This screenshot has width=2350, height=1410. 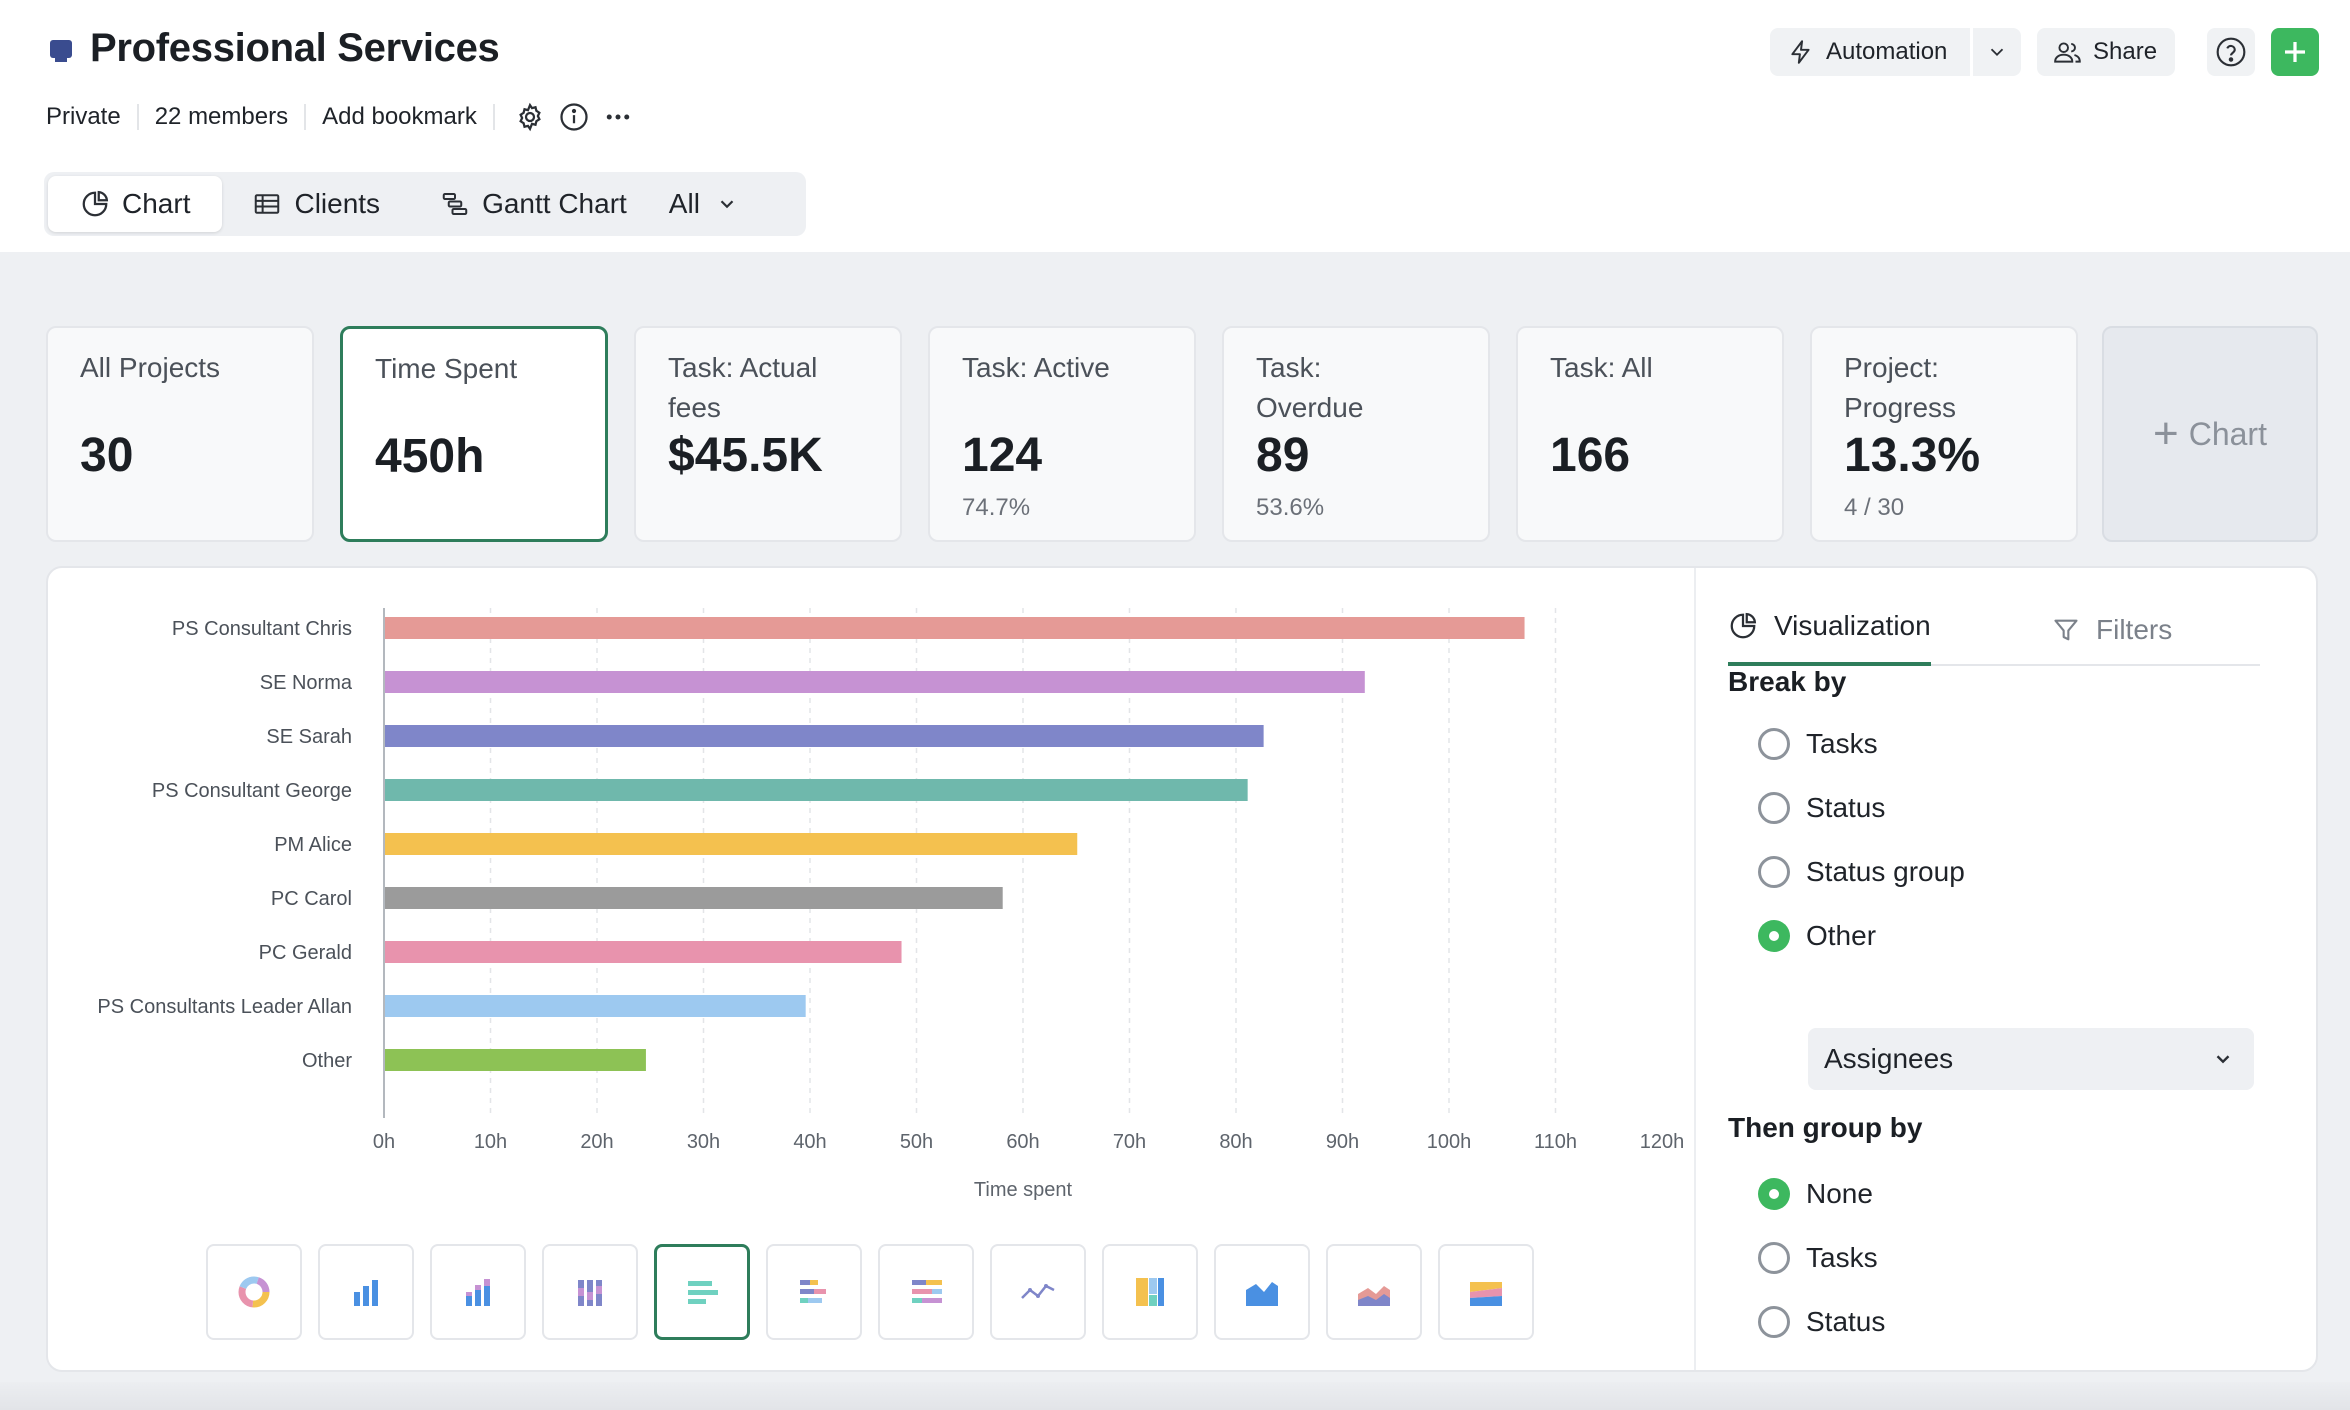 I want to click on break-by-title: Break by, so click(x=1787, y=681).